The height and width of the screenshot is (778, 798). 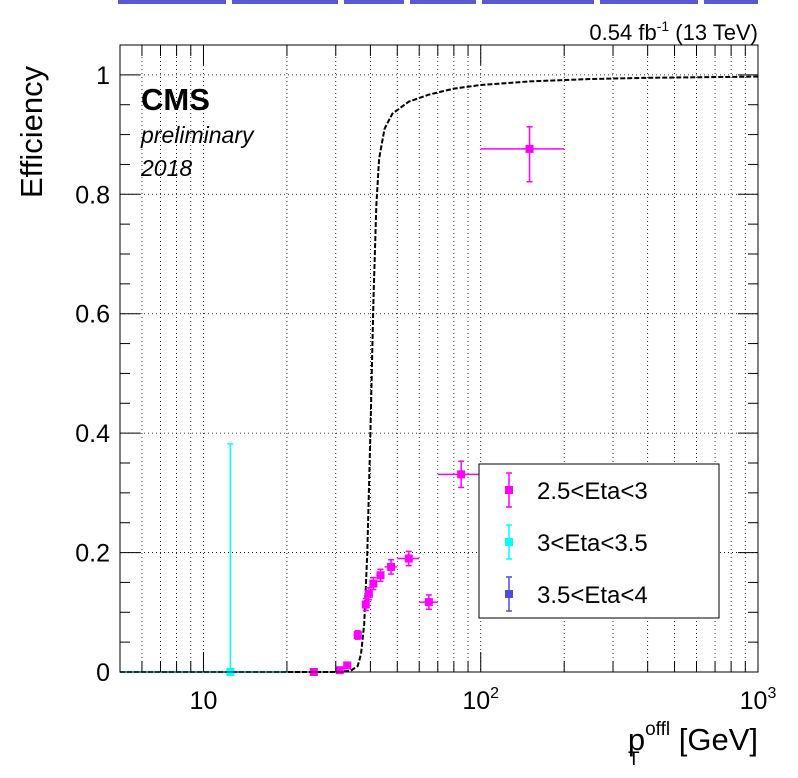 I want to click on lumi-energy: (13 TeV), so click(x=713, y=32).